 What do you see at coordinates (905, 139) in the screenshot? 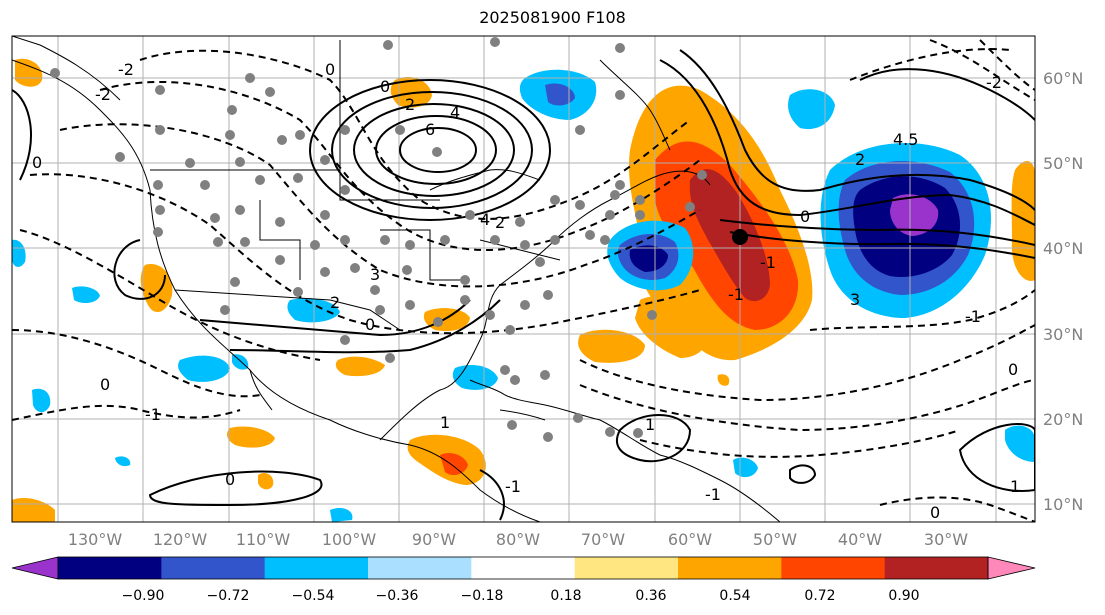
I see `contour-label: 4.5` at bounding box center [905, 139].